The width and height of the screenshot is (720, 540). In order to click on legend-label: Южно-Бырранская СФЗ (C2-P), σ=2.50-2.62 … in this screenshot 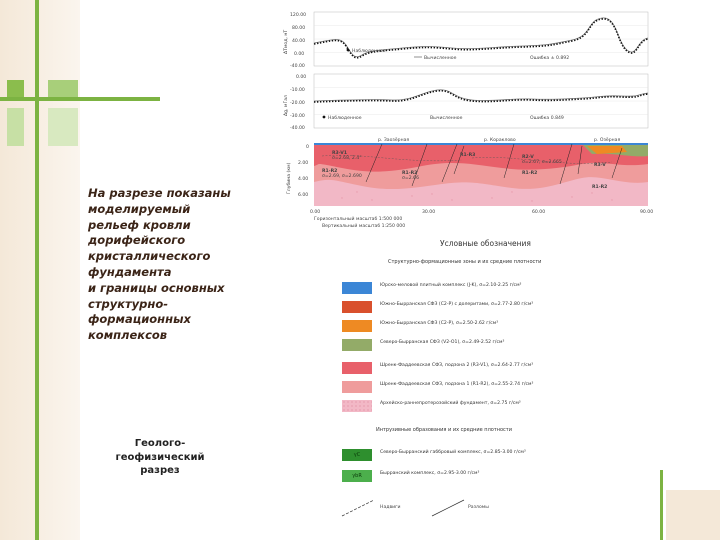, I will do `click(439, 323)`.